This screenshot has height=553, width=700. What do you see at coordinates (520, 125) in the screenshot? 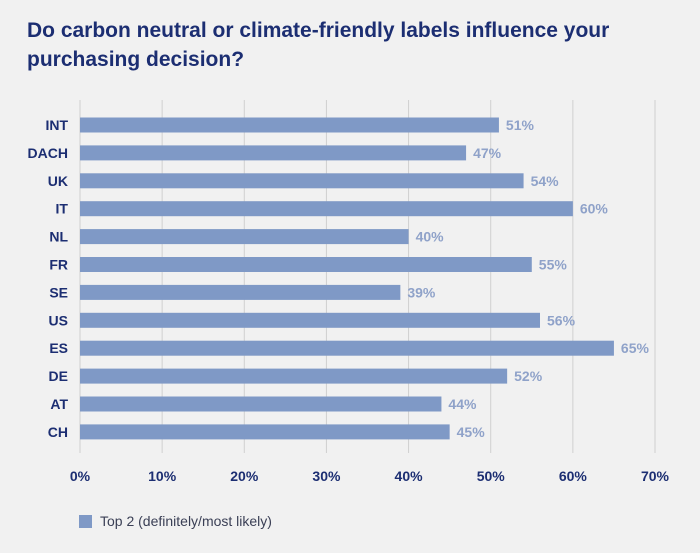
I see `value-label: 51%` at bounding box center [520, 125].